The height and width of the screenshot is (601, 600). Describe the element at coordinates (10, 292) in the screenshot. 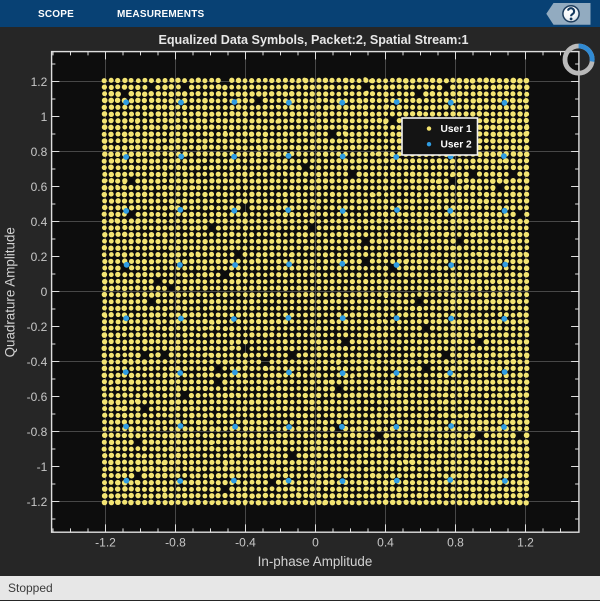

I see `svg-text: Quadrature Amplitude` at that location.